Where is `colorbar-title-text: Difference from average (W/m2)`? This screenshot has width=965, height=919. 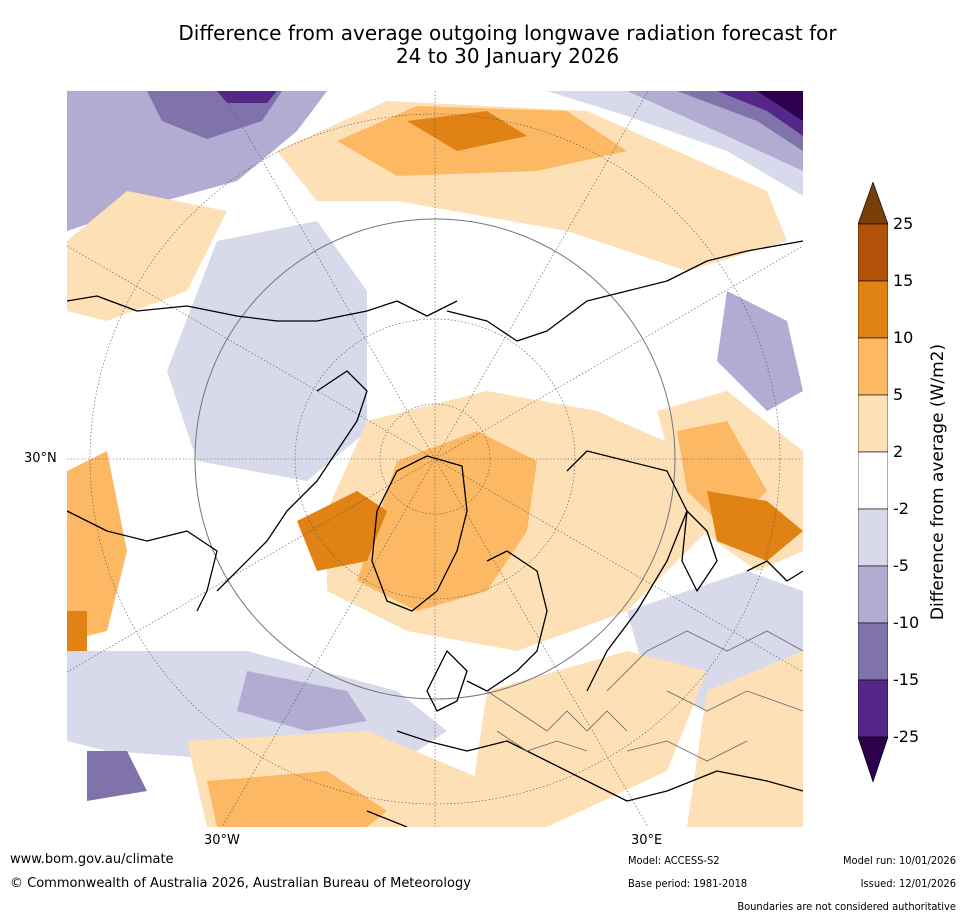
colorbar-title-text: Difference from average (W/m2) is located at coordinates (938, 482).